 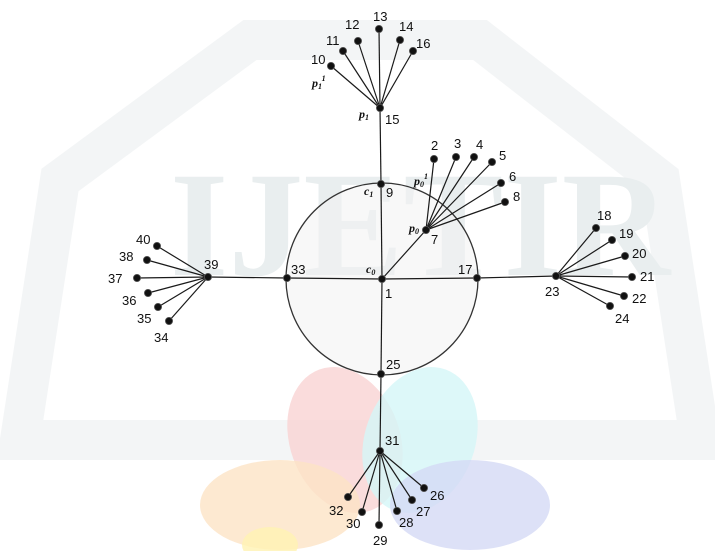 I want to click on node-label-10: 10, so click(x=318, y=59).